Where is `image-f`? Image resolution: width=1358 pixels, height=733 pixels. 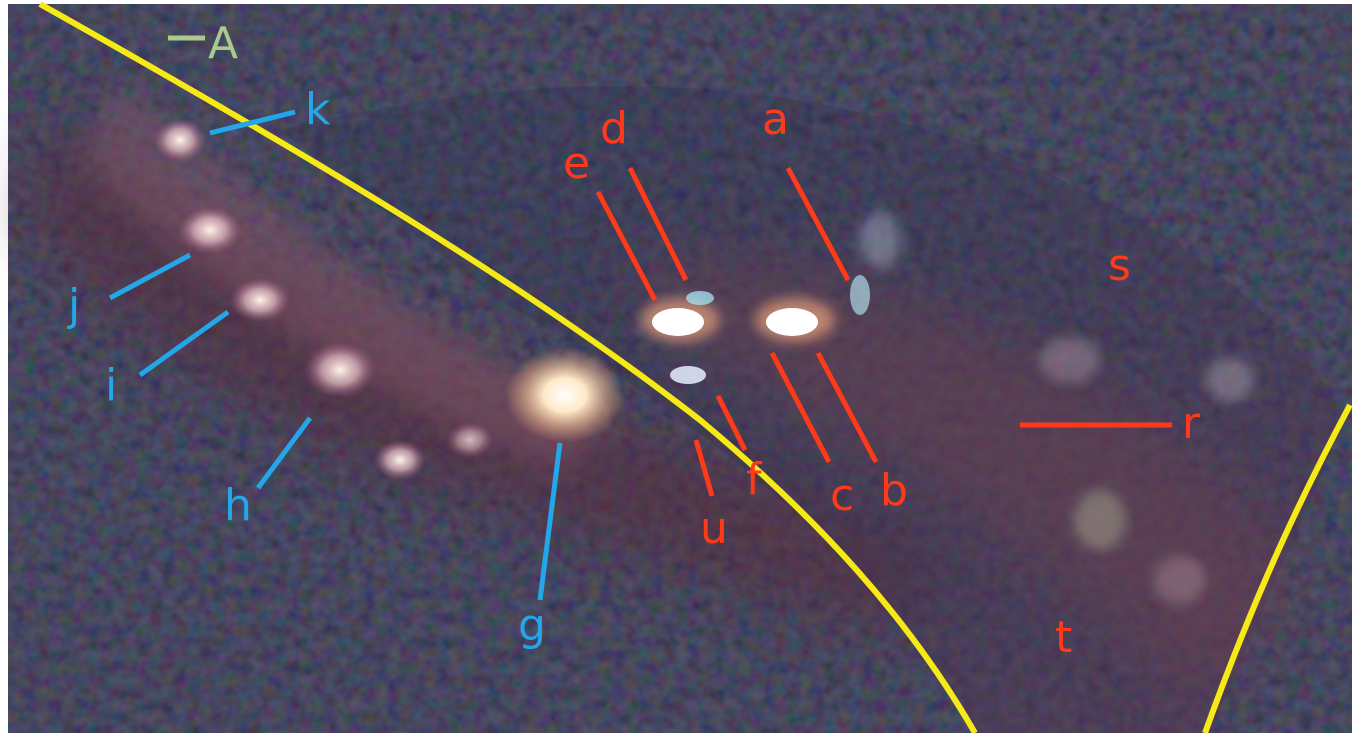
image-f is located at coordinates (688, 375).